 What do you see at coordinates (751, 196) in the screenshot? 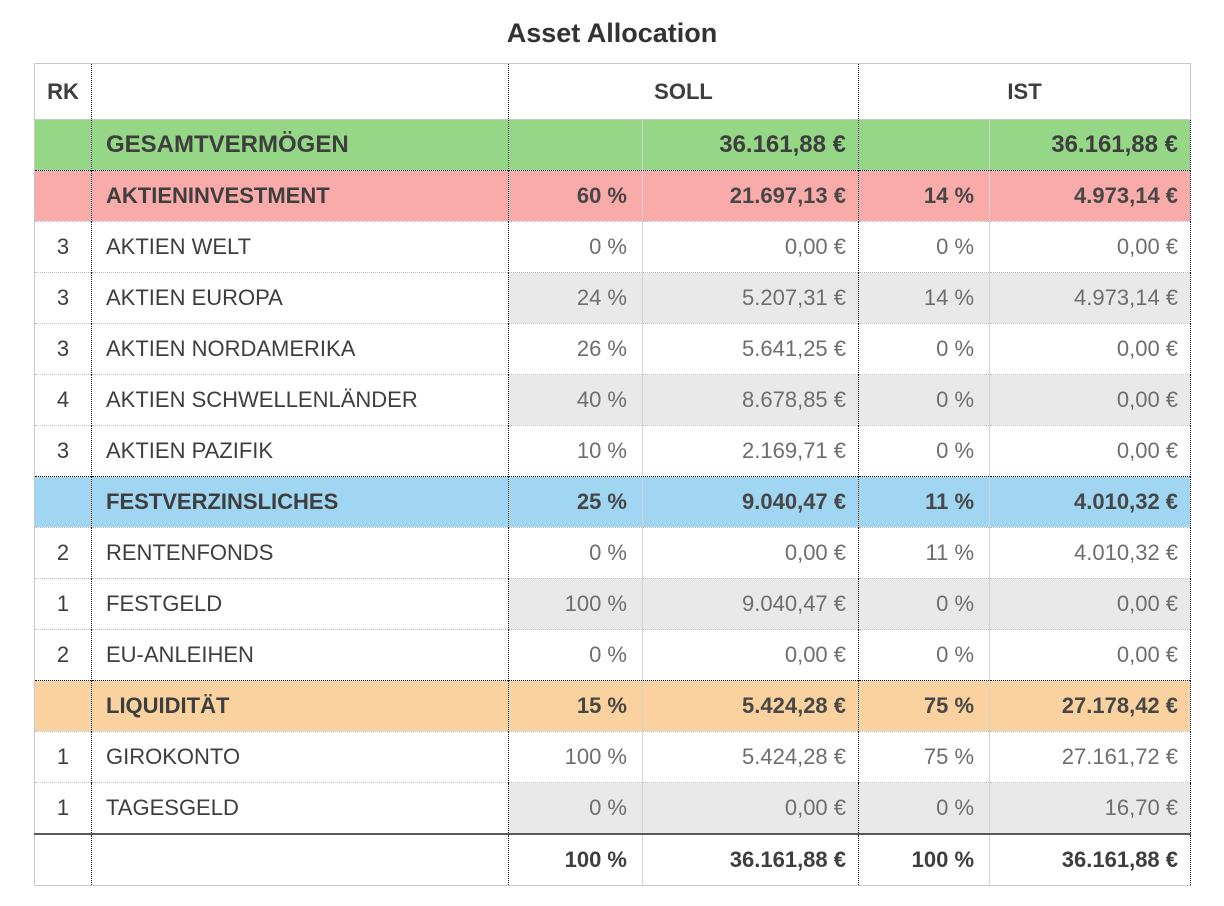
I see `cell-soll-amount: 21.697,13 €` at bounding box center [751, 196].